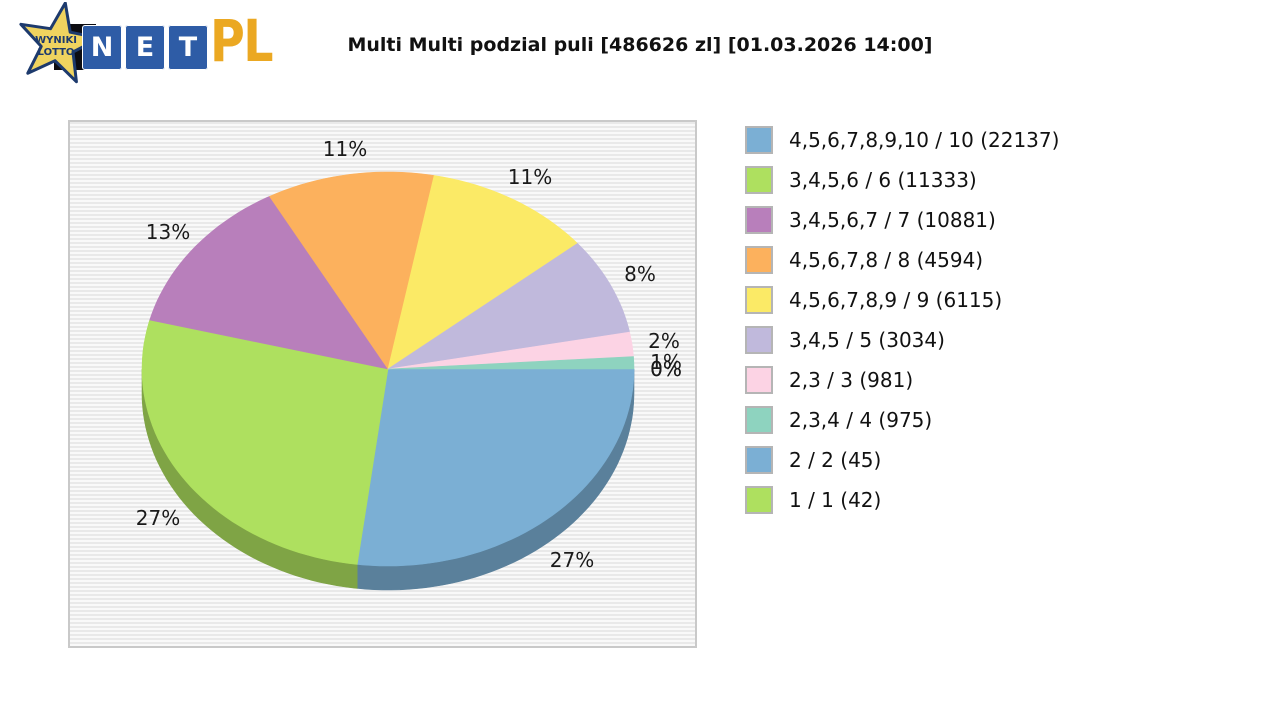 Image resolution: width=1280 pixels, height=720 pixels. I want to click on legend-label: 4,5,6,7,8,9 / 9 (6115), so click(896, 300).